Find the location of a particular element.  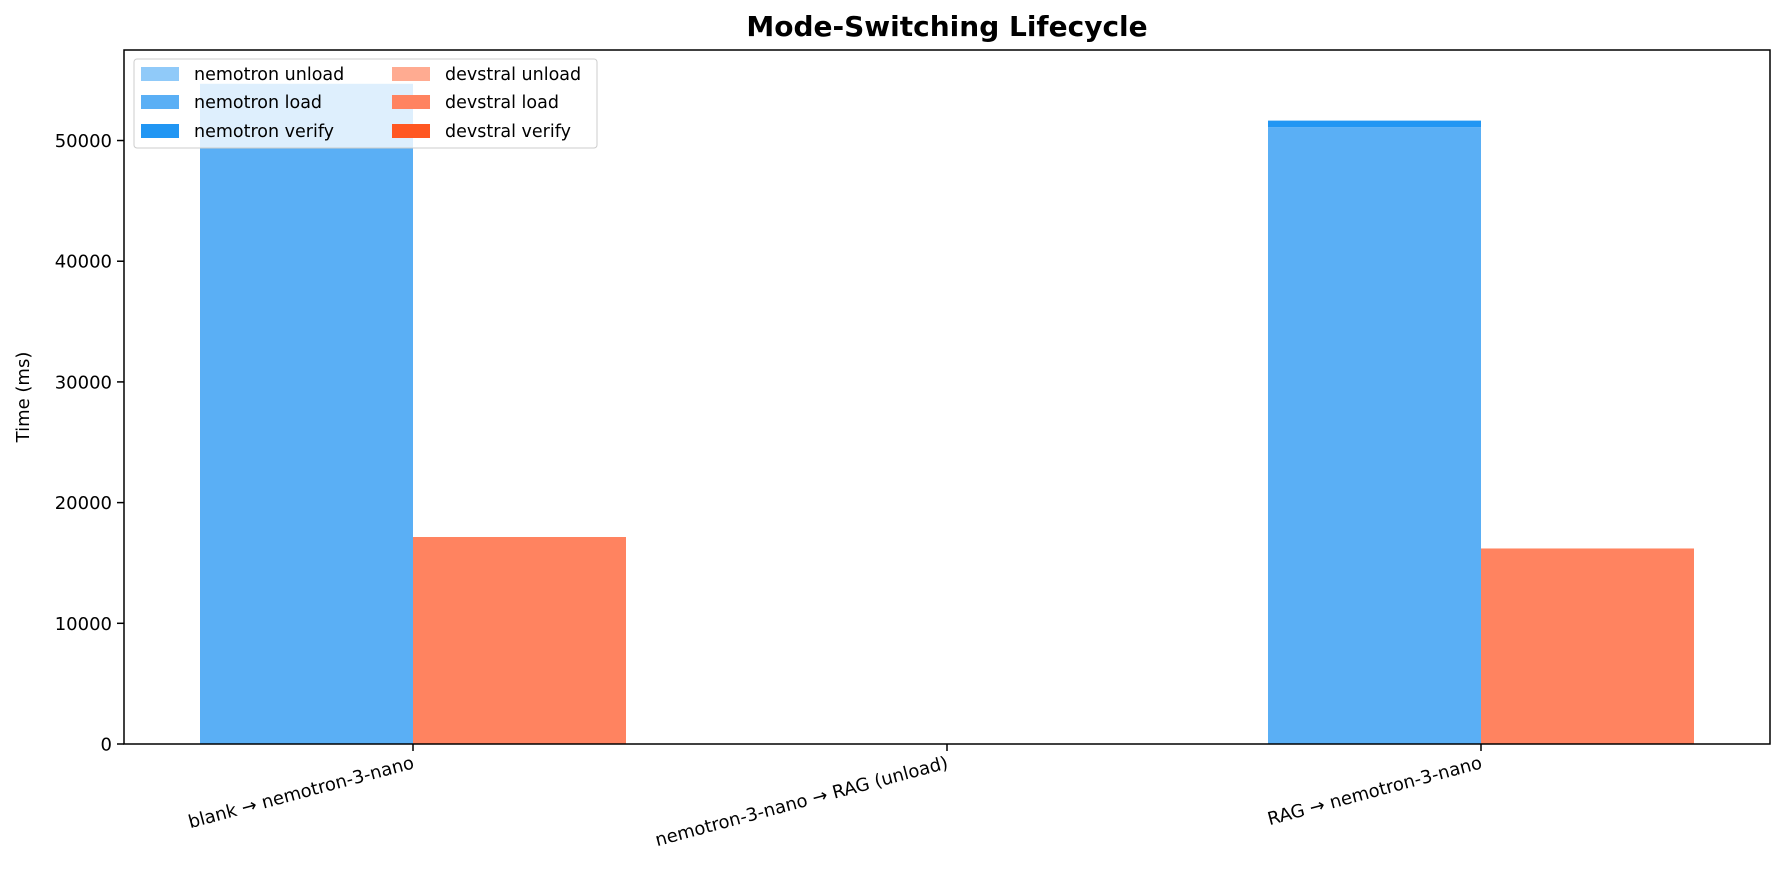

y-tick-label: 20000 is located at coordinates (83, 503).